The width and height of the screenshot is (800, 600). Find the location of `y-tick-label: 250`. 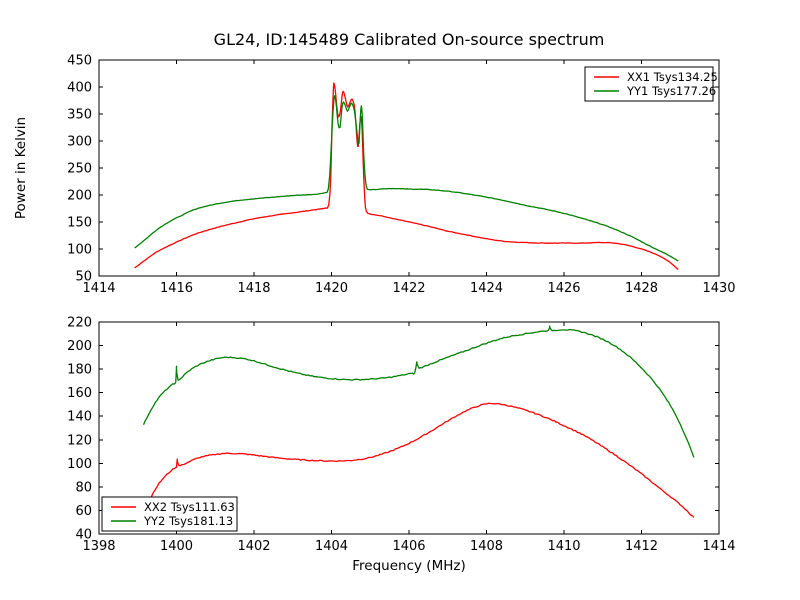

y-tick-label: 250 is located at coordinates (79, 169).